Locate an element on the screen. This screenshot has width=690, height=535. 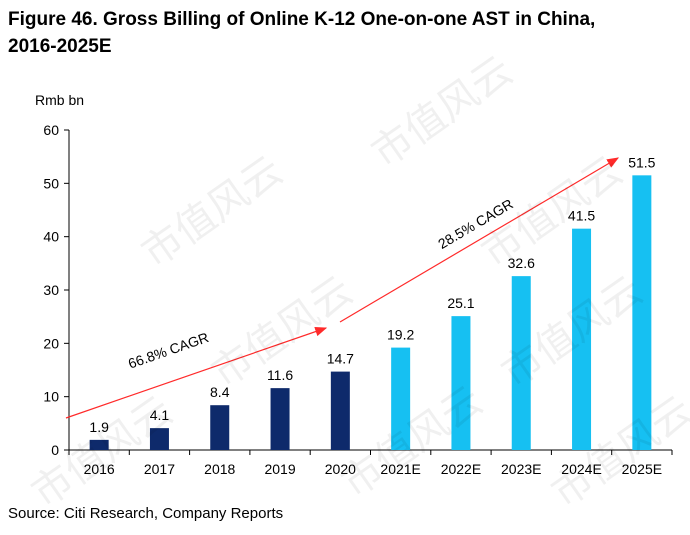
x-tick-label: 2025E is located at coordinates (642, 469).